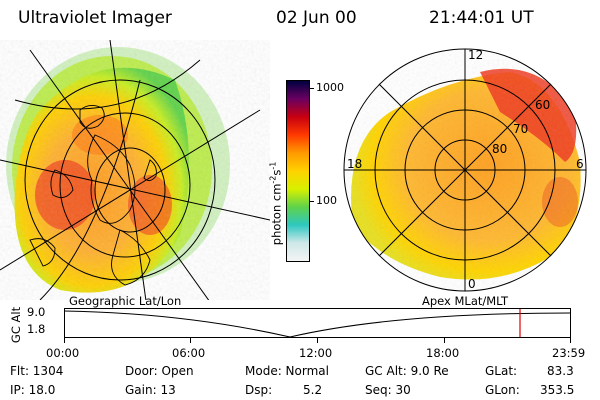 The width and height of the screenshot is (600, 400). What do you see at coordinates (316, 353) in the screenshot?
I see `xtick-1200: 12:00` at bounding box center [316, 353].